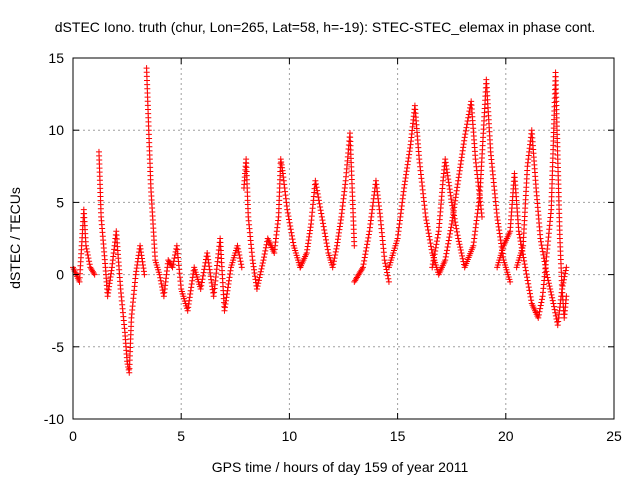 The width and height of the screenshot is (640, 480). I want to click on y-axis-label: dSTEC / TECUs, so click(15, 238).